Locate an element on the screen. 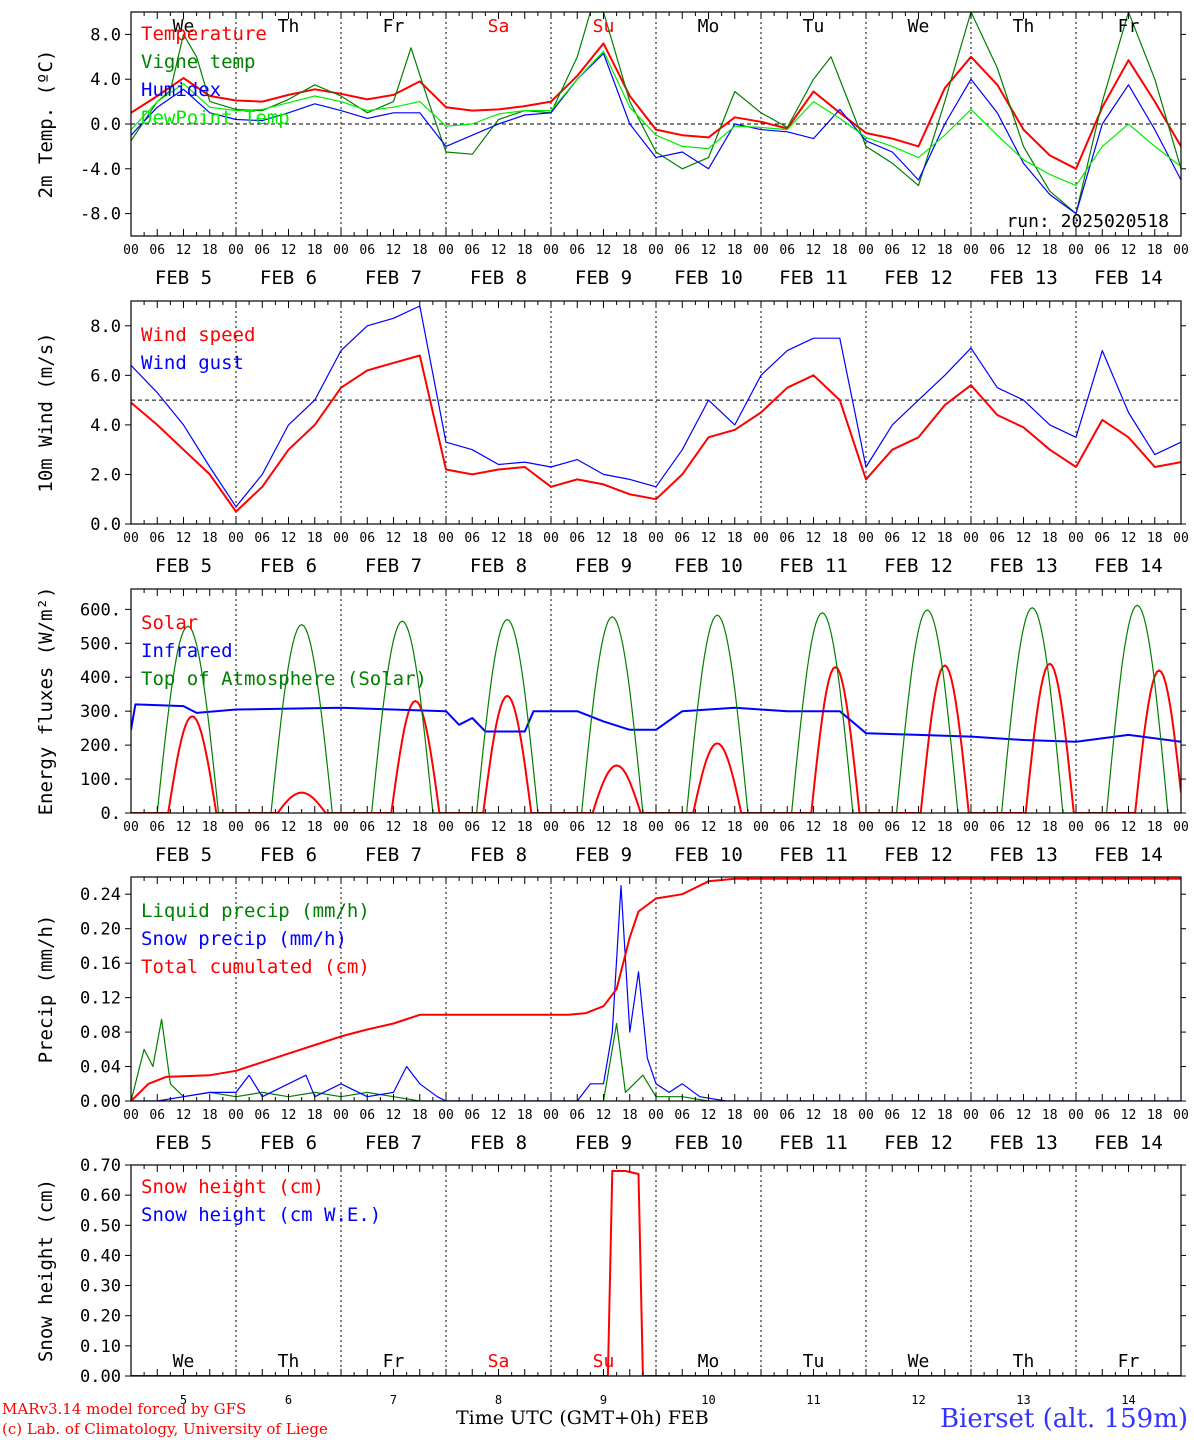 The width and height of the screenshot is (1194, 1440). energy-series-1-line is located at coordinates (656, 723).